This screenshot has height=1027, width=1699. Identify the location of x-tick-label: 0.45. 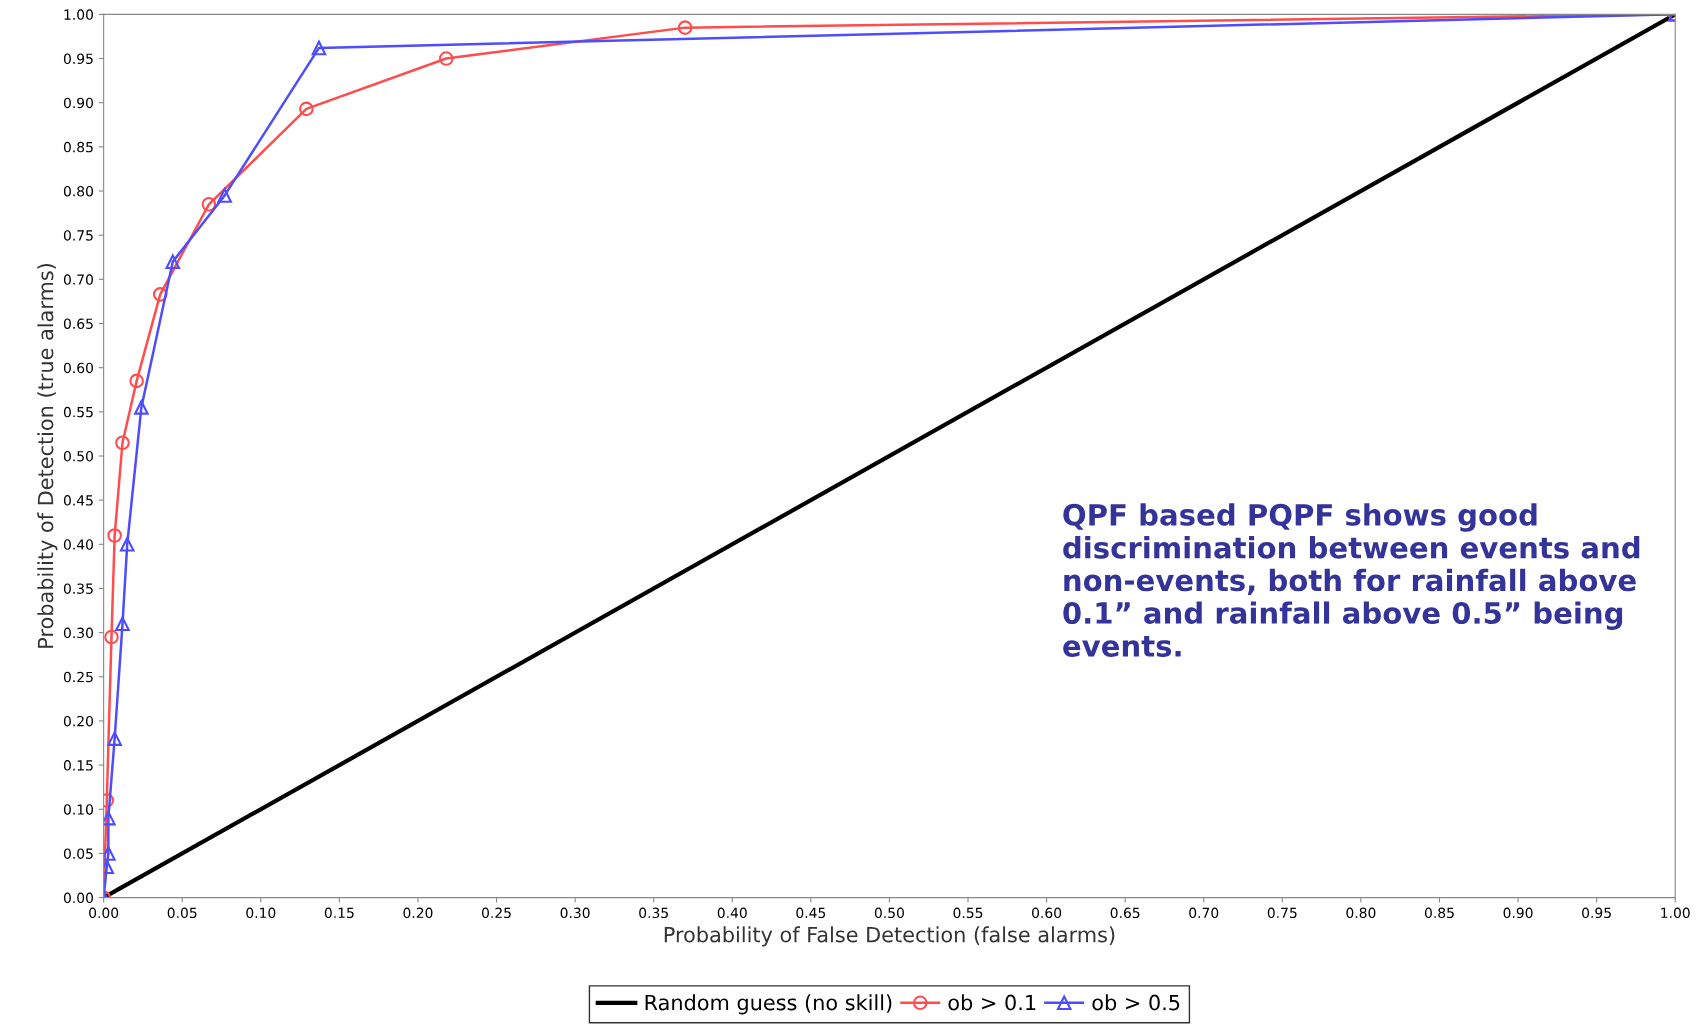
(811, 913).